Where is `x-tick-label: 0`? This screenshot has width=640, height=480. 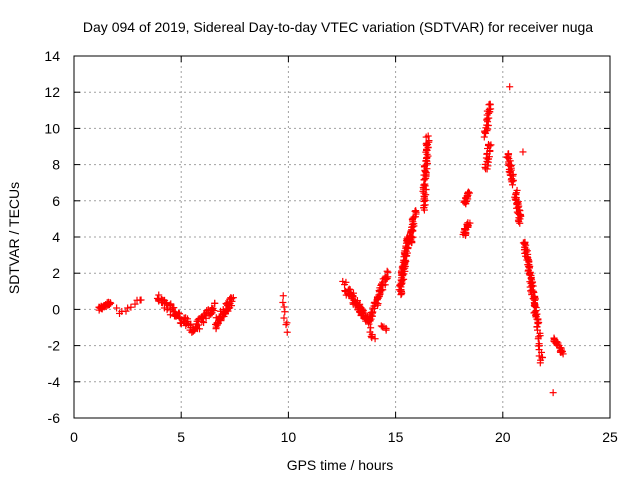 x-tick-label: 0 is located at coordinates (74, 437).